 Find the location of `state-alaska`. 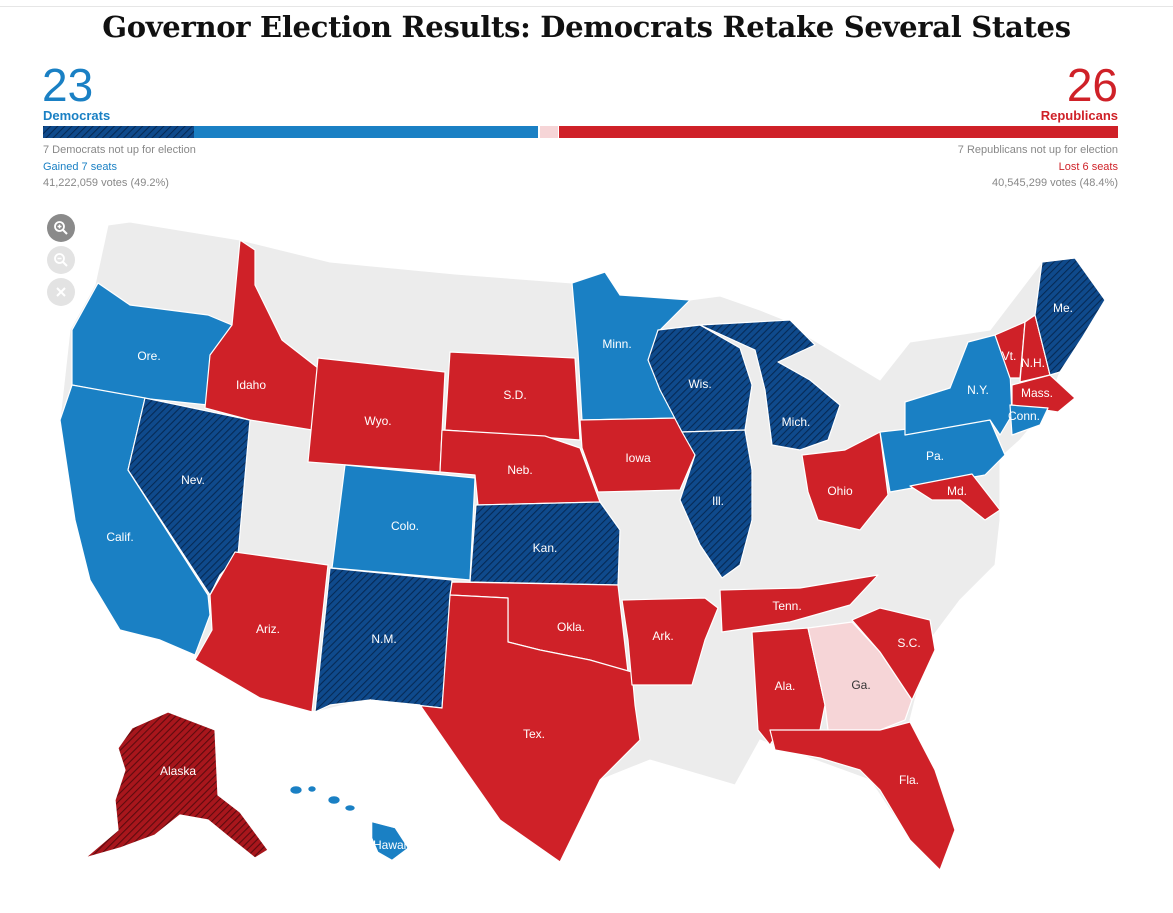

state-alaska is located at coordinates (176, 785).